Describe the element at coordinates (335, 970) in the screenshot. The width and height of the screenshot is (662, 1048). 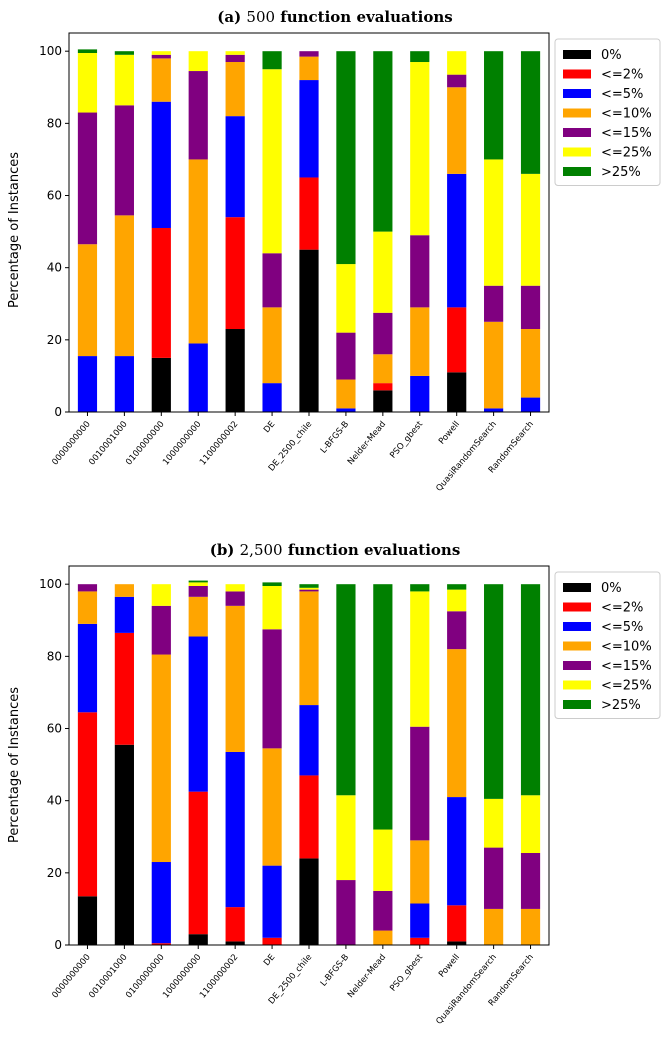
I see `x-tick-label: L-BFGS-B` at that location.